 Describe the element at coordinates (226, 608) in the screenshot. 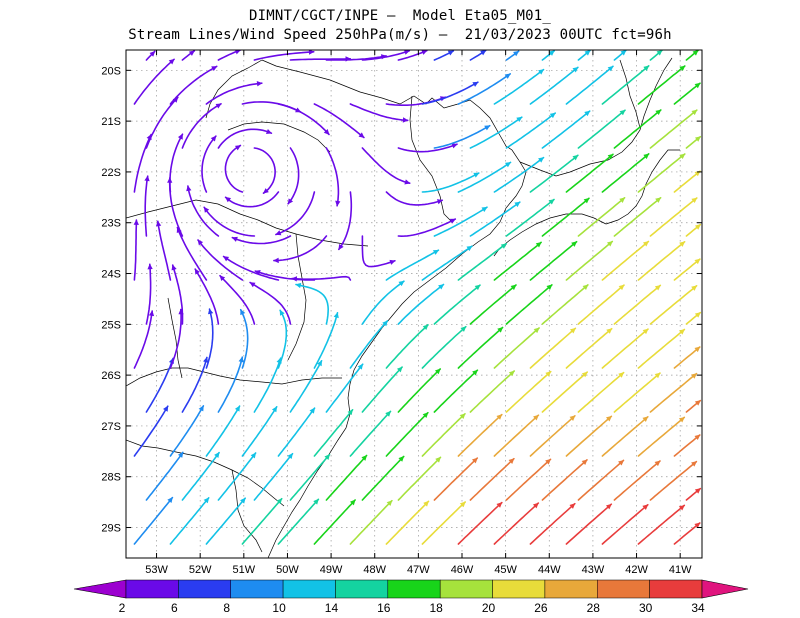

I see `colorbar-label: 8` at that location.